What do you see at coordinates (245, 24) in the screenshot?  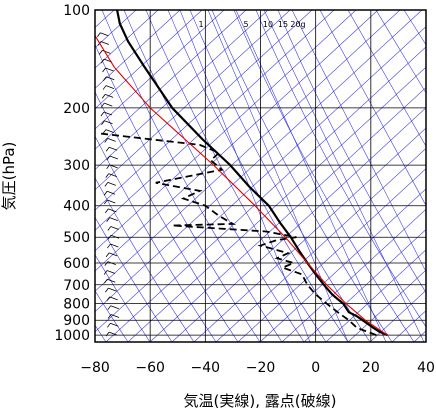 I see `mixing-ratio-label: 5` at bounding box center [245, 24].